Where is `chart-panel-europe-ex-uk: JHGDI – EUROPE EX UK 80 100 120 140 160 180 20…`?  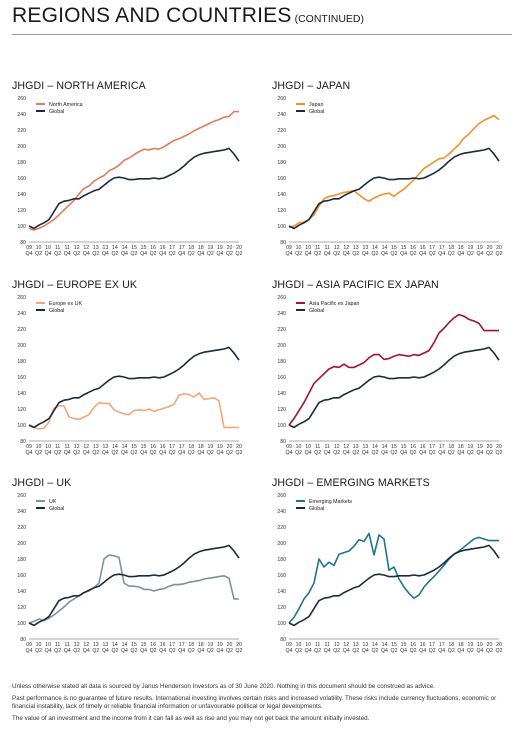 chart-panel-europe-ex-uk: JHGDI – EUROPE EX UK 80 100 120 140 160 180 20… is located at coordinates (132, 376).